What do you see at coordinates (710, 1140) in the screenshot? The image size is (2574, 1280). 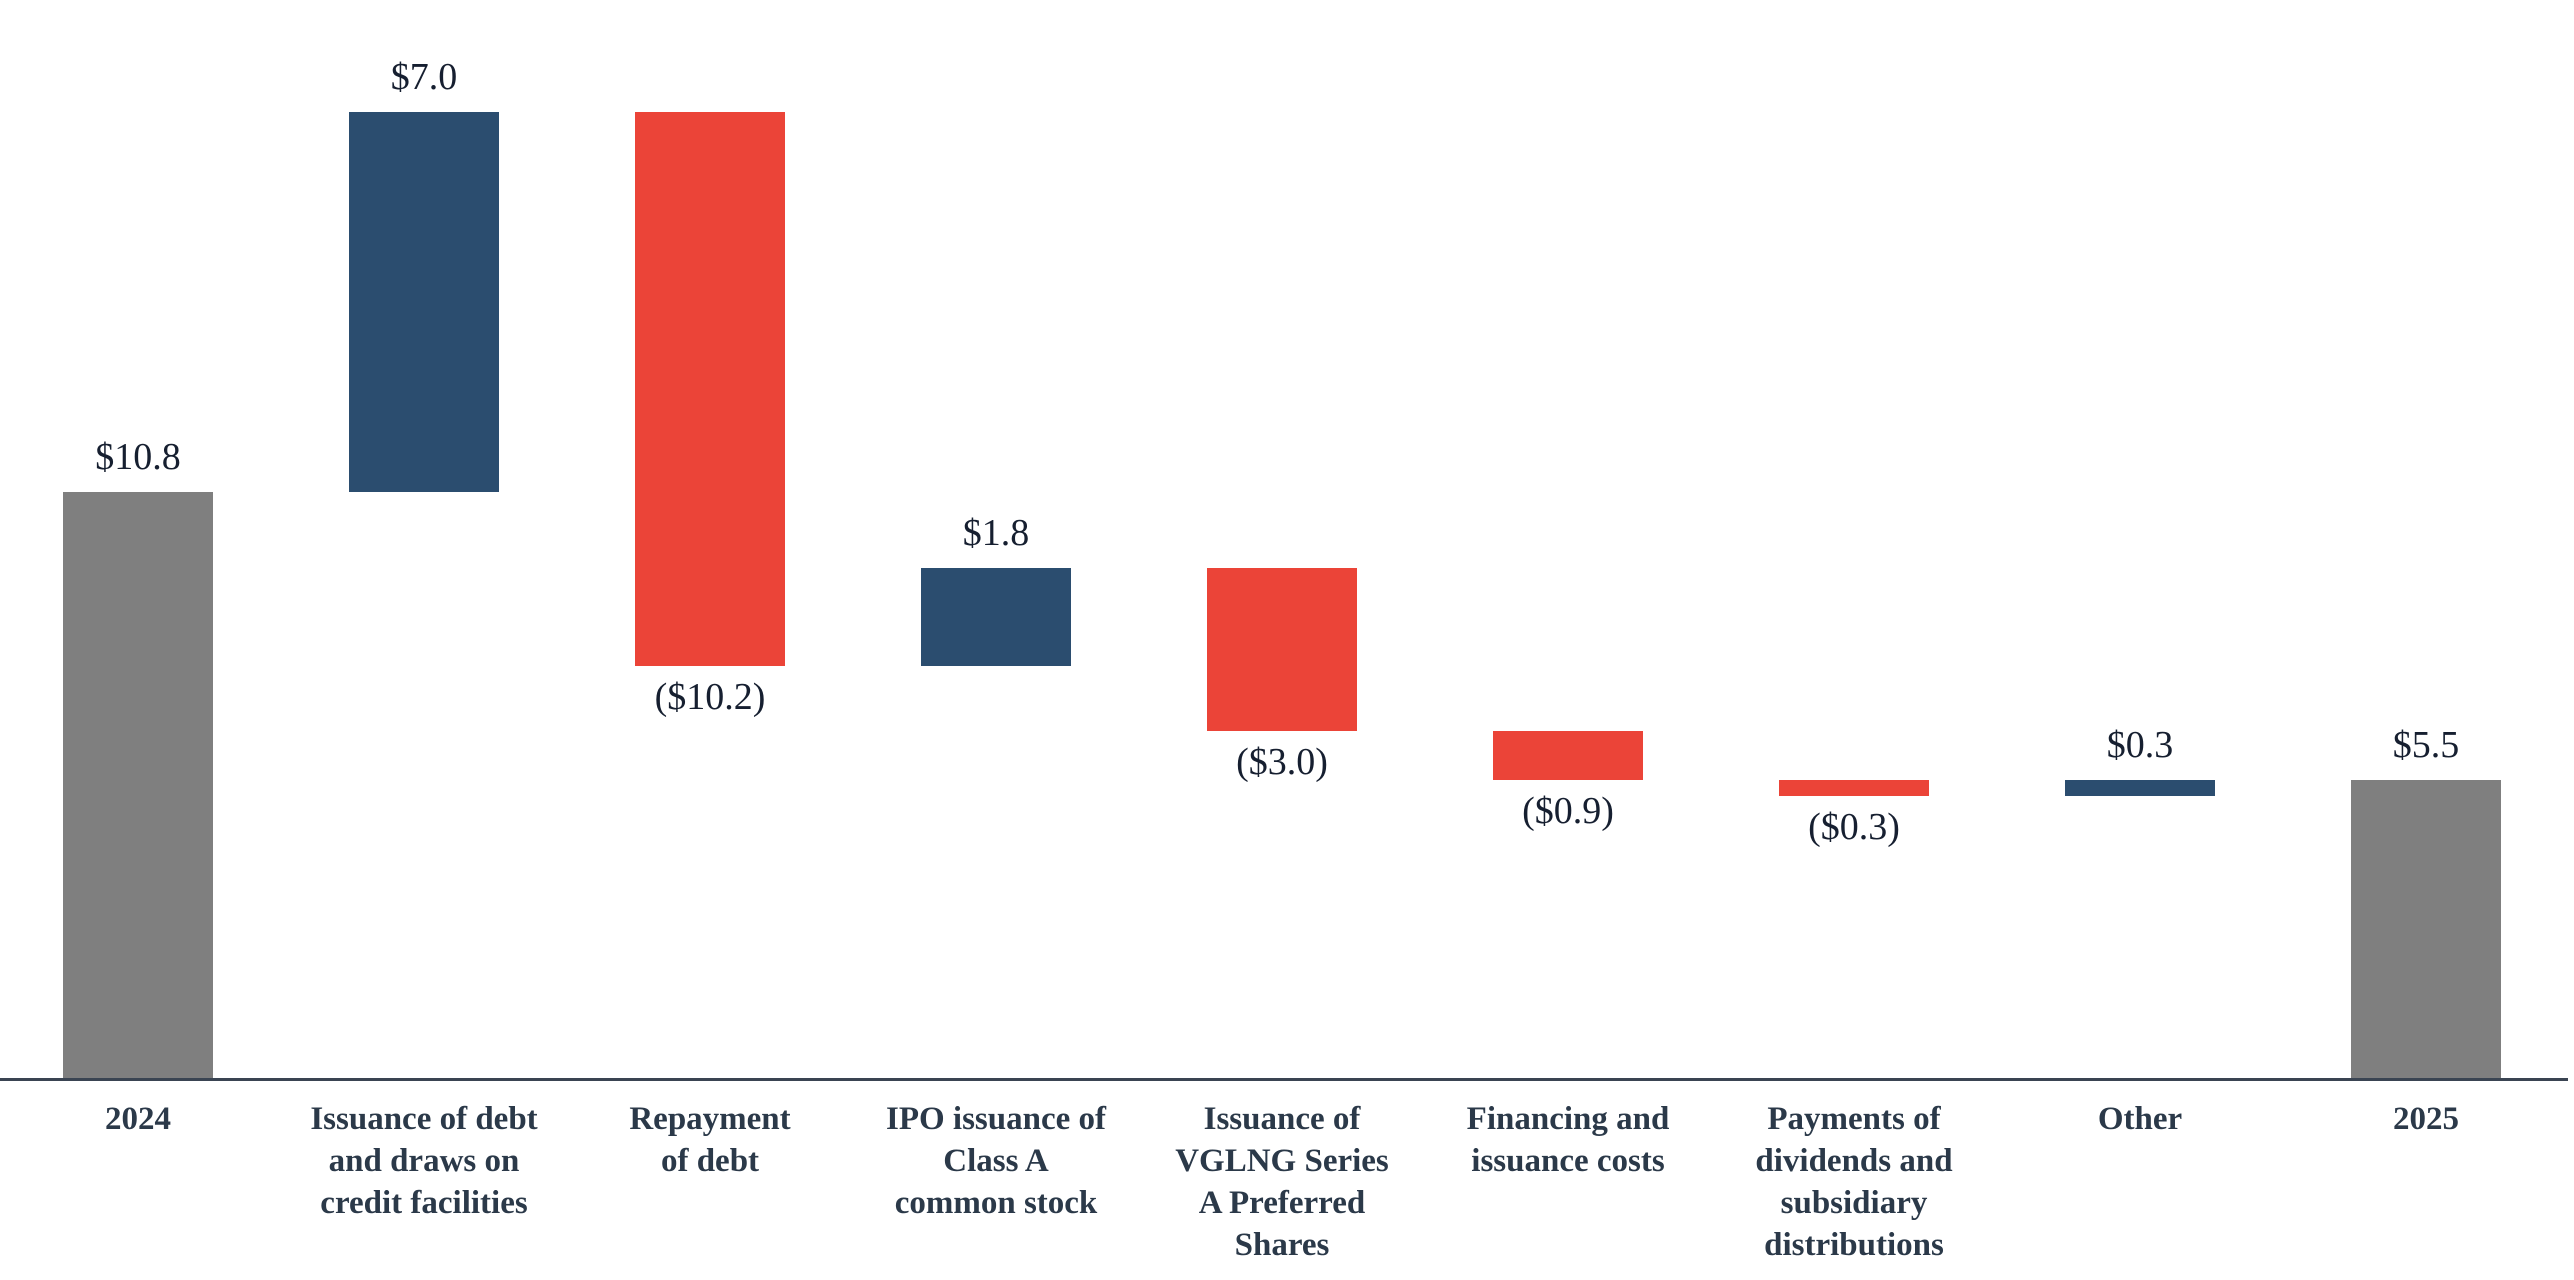 I see `category-label-repayment-of-debt: Repayment of debt` at bounding box center [710, 1140].